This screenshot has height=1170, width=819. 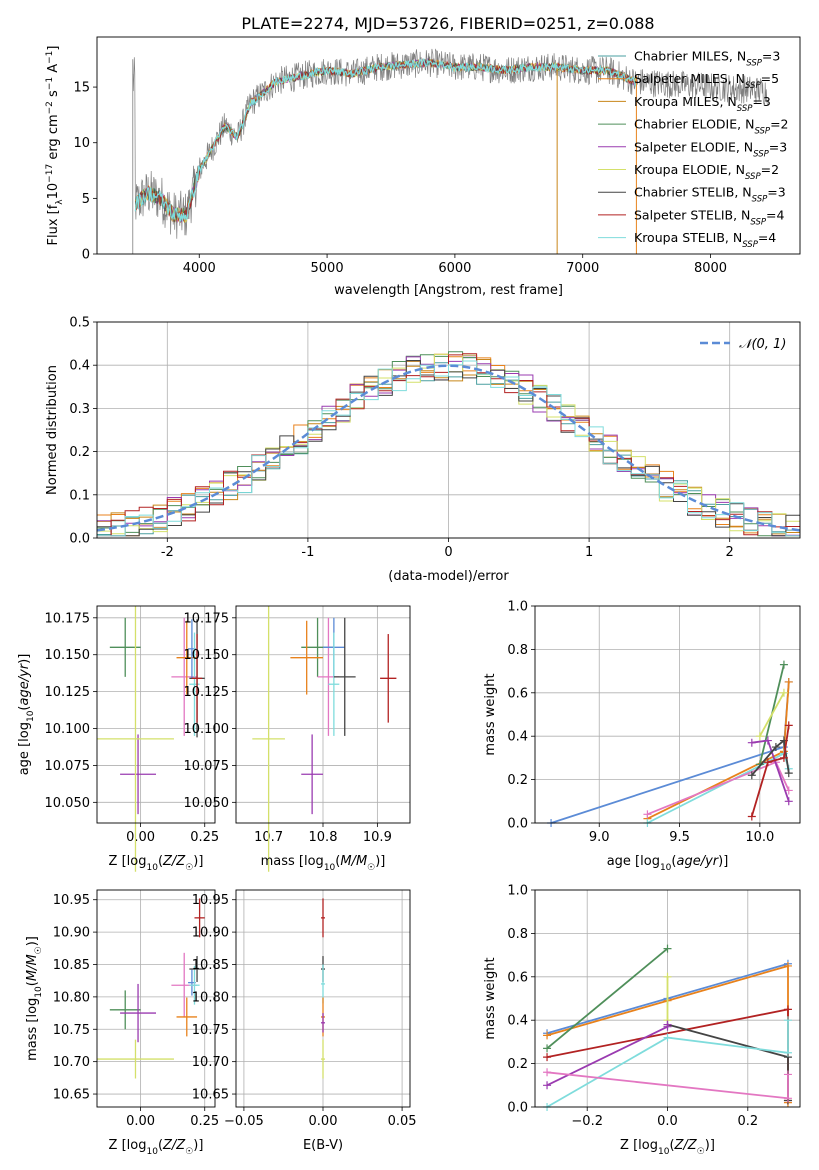 I want to click on y-axis-label: mass weight, so click(x=490, y=714).